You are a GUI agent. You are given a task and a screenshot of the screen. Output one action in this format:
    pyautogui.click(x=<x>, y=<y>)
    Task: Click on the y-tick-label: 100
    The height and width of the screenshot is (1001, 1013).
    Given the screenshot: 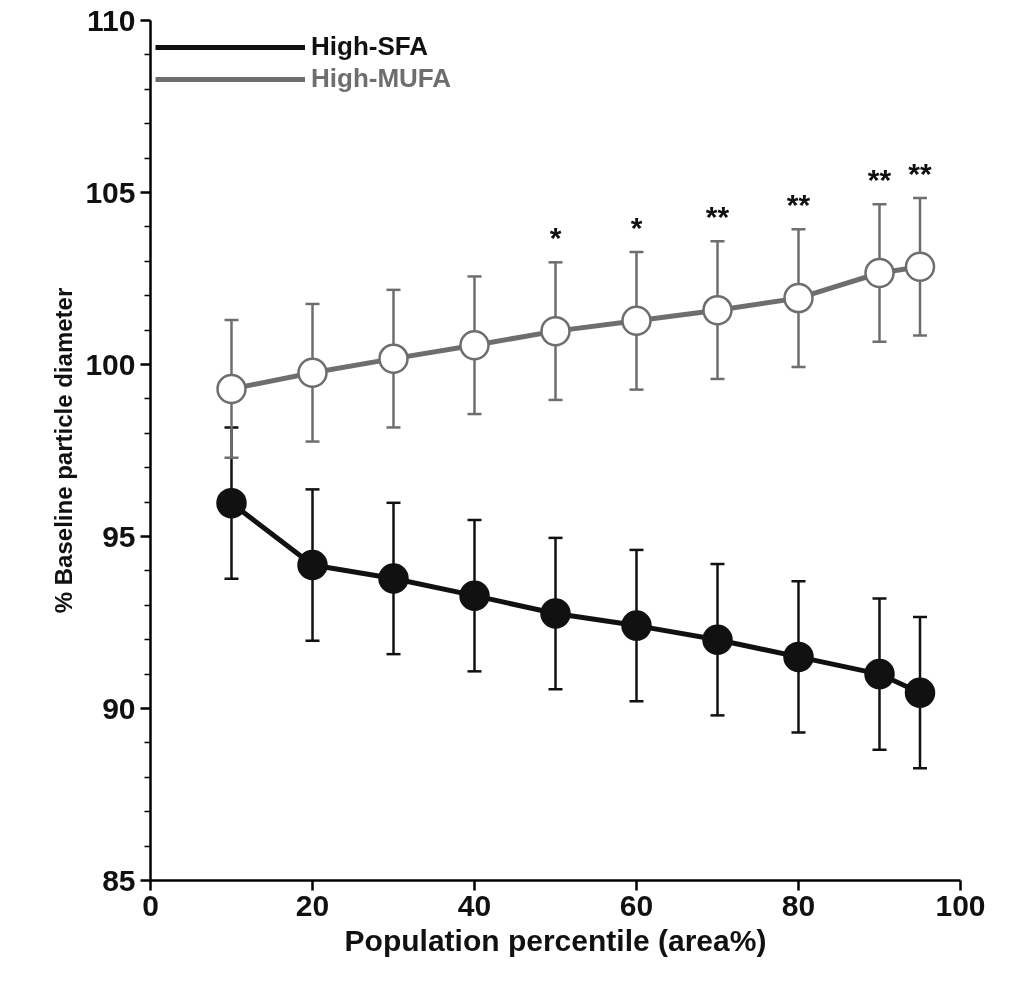 What is the action you would take?
    pyautogui.click(x=110, y=364)
    